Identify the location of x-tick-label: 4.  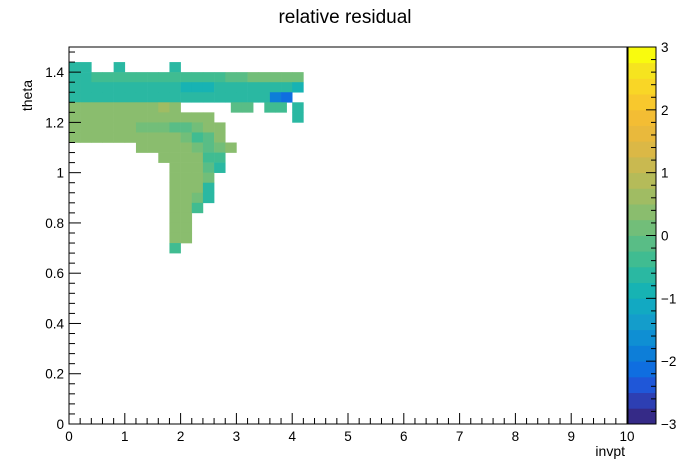
(292, 436).